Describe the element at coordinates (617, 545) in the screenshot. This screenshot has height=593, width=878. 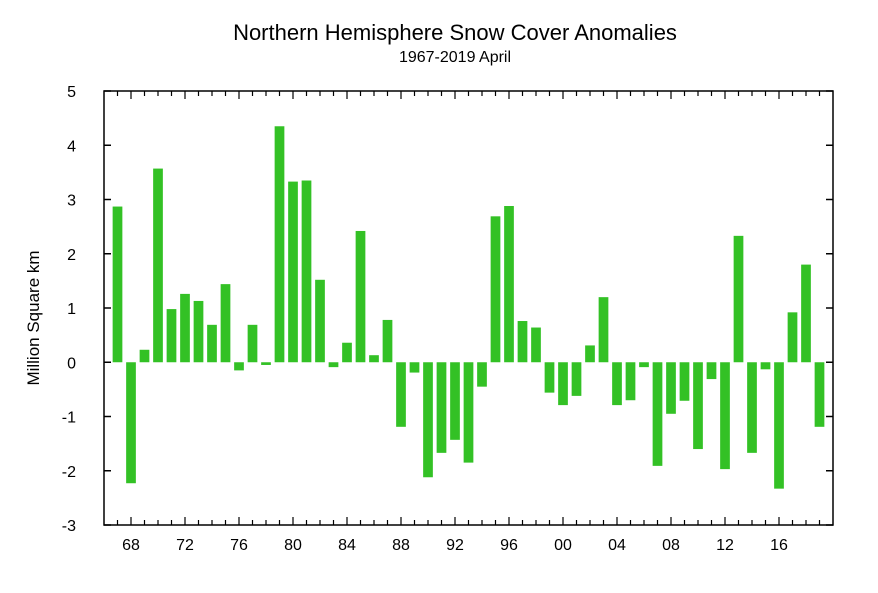
I see `x-tick-label: 04` at that location.